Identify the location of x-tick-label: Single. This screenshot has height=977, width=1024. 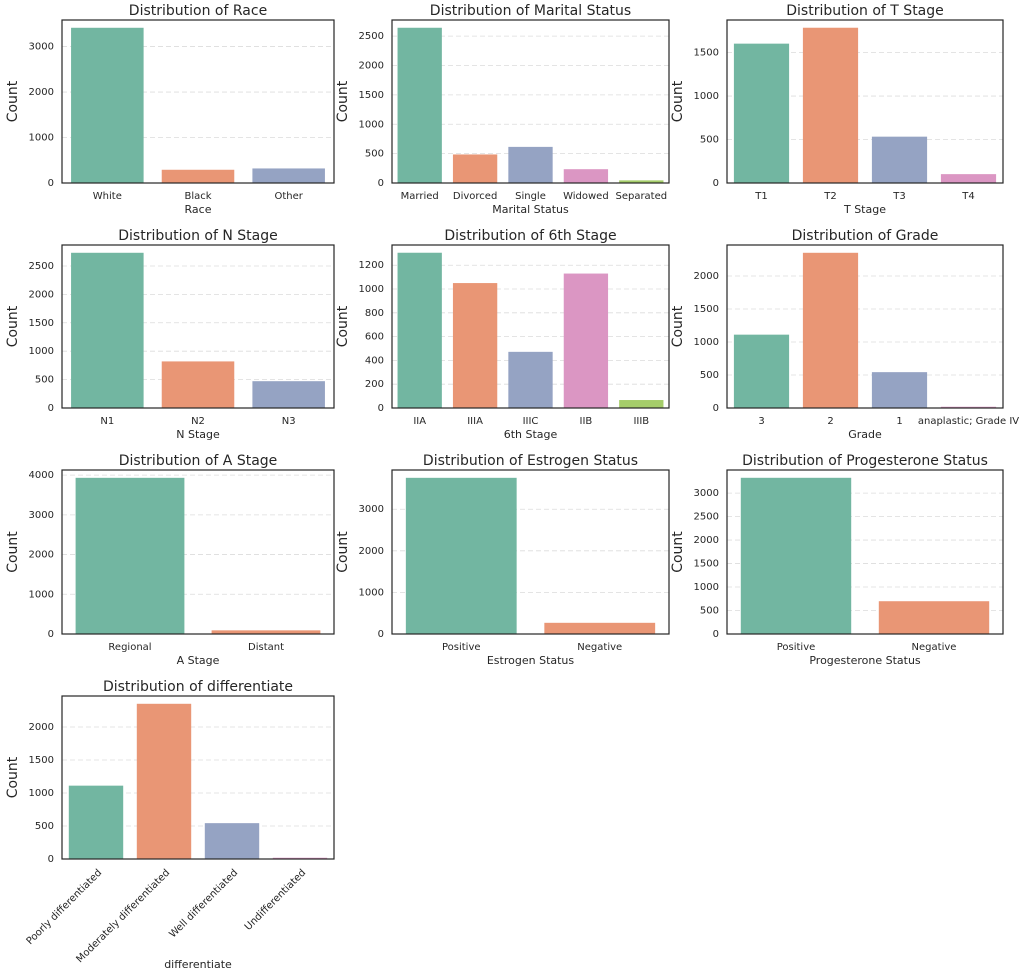
(530, 196).